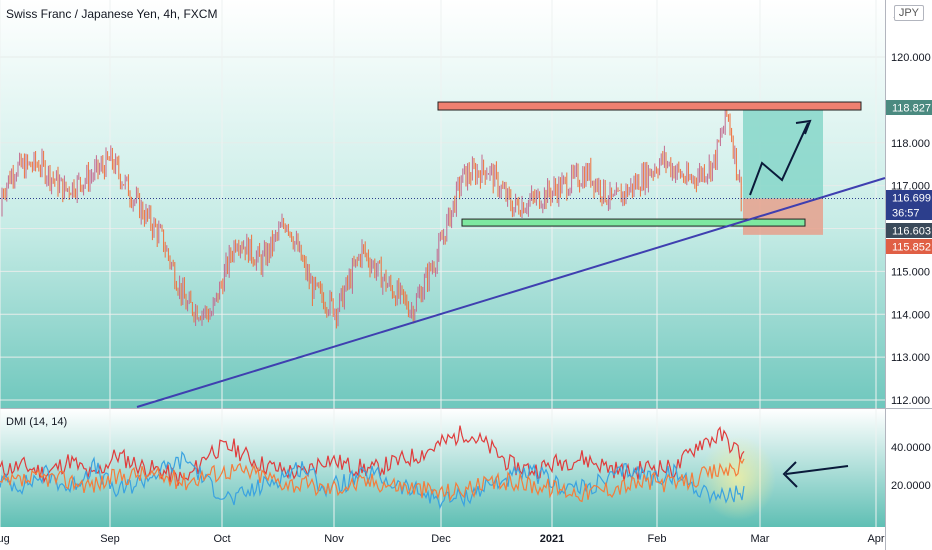 Image resolution: width=932 pixels, height=550 pixels. What do you see at coordinates (911, 199) in the screenshot?
I see `price-tag-label: 116.699` at bounding box center [911, 199].